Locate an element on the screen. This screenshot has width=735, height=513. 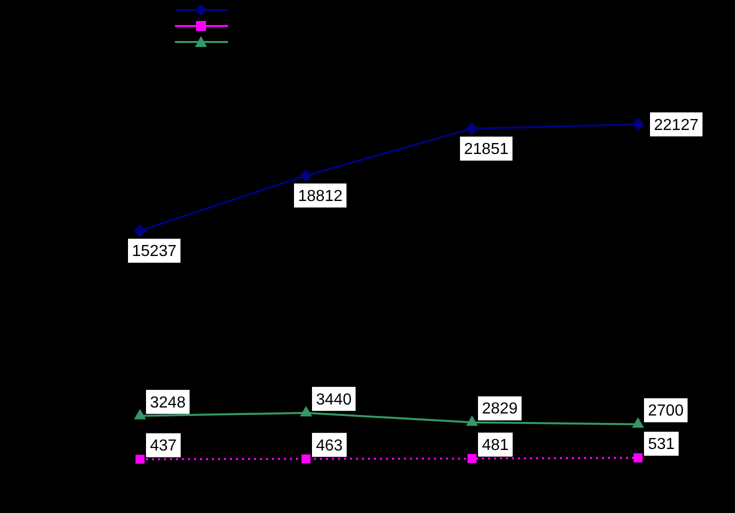
data-label: 463 is located at coordinates (329, 445).